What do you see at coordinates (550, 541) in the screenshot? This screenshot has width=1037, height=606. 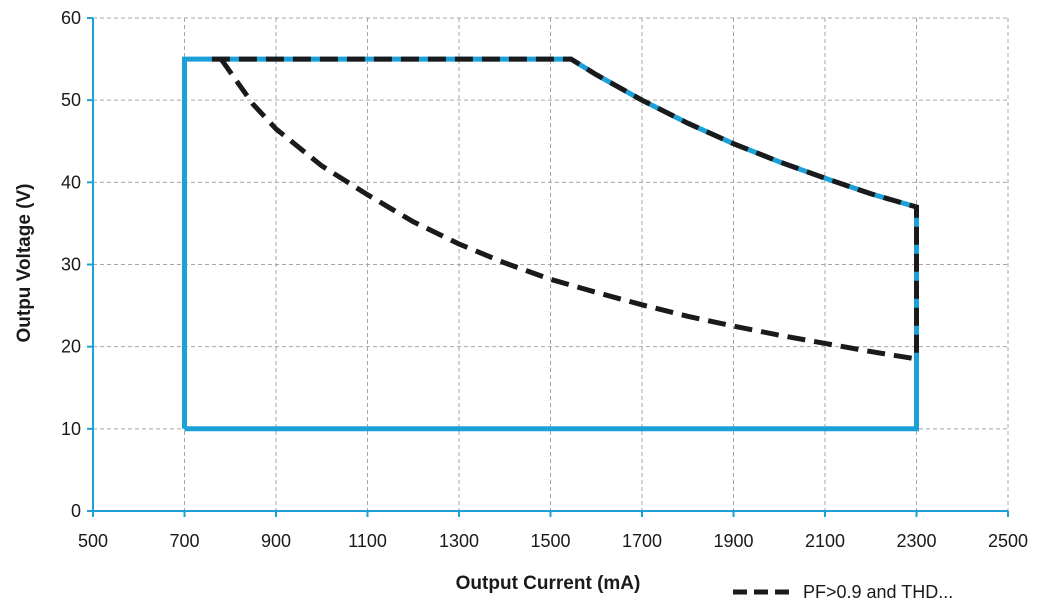 I see `x-tick-label: 1500` at bounding box center [550, 541].